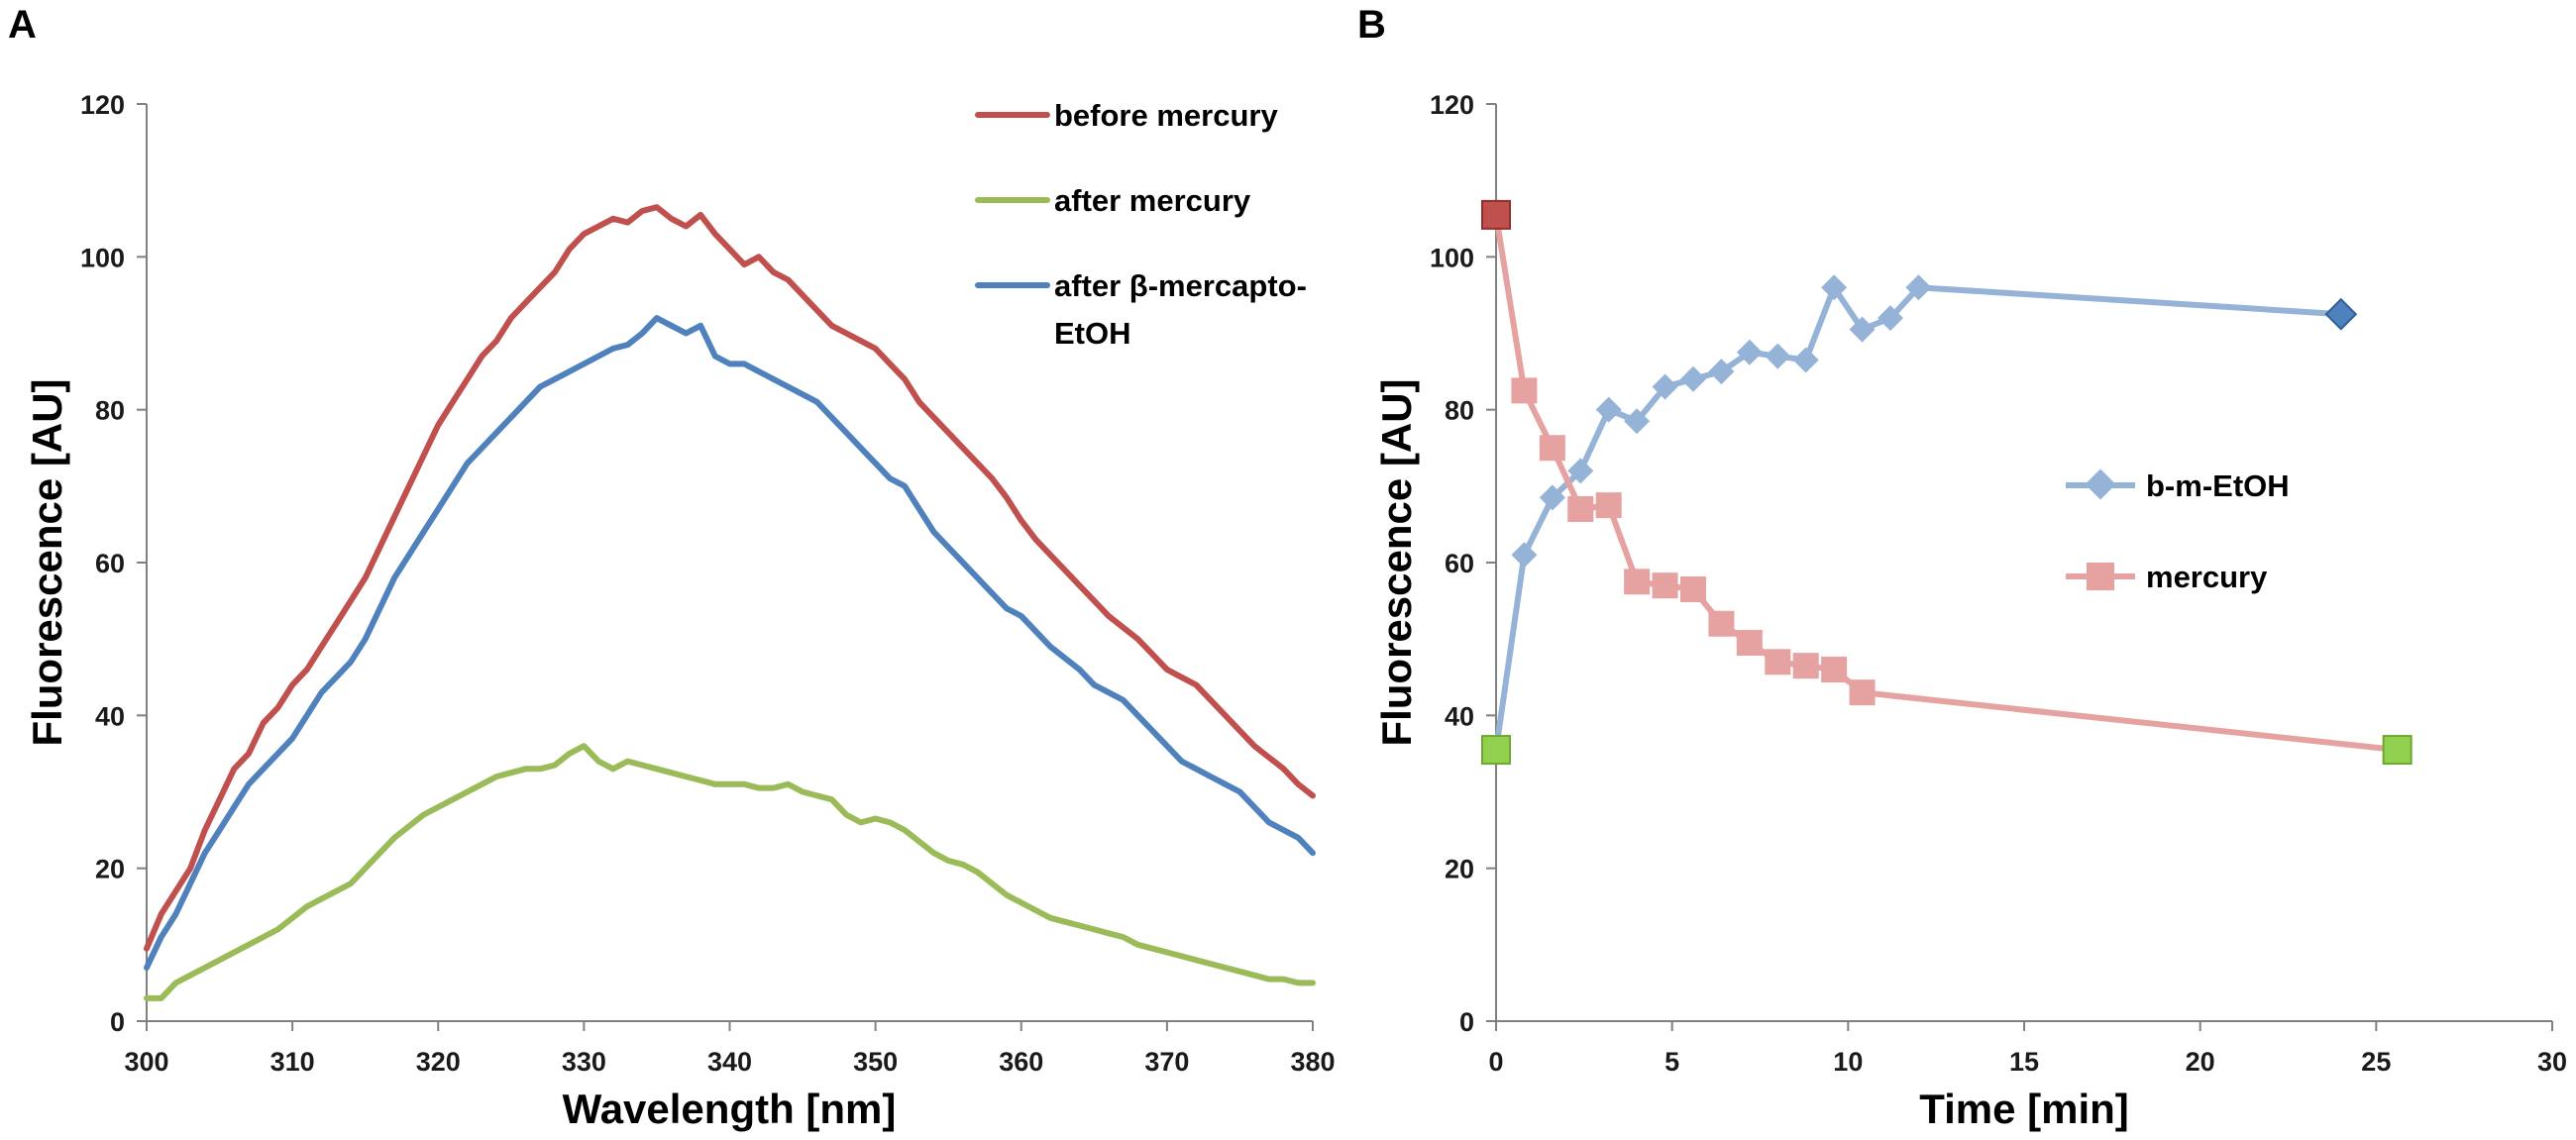 The height and width of the screenshot is (1140, 2576). What do you see at coordinates (875, 1062) in the screenshot?
I see `x-tick-label-a: 350` at bounding box center [875, 1062].